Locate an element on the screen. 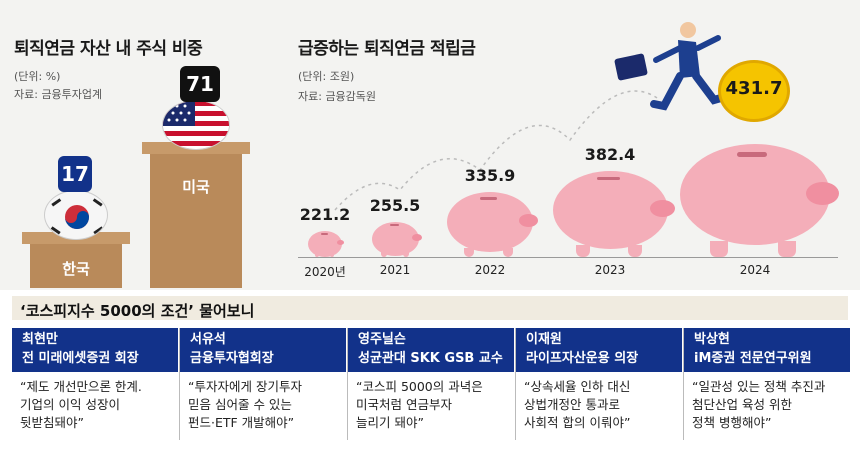 This screenshot has height=450, width=860. quote-line: “투자자에게 장기투자 is located at coordinates (245, 386).